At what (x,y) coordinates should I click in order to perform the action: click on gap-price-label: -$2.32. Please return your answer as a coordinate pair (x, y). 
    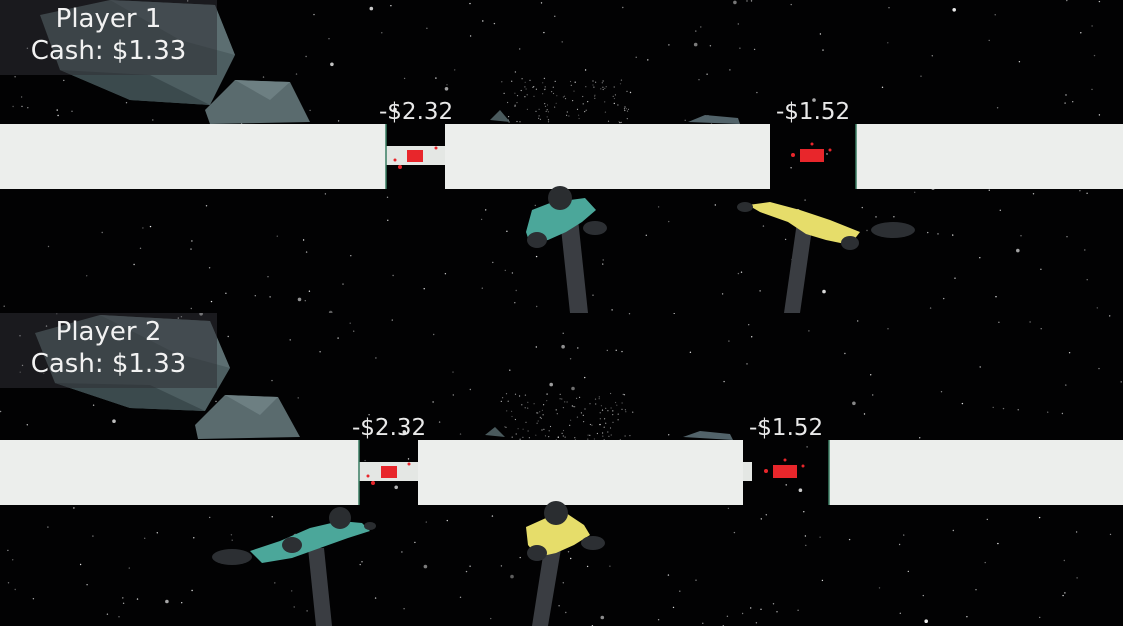
    Looking at the image, I should click on (416, 112).